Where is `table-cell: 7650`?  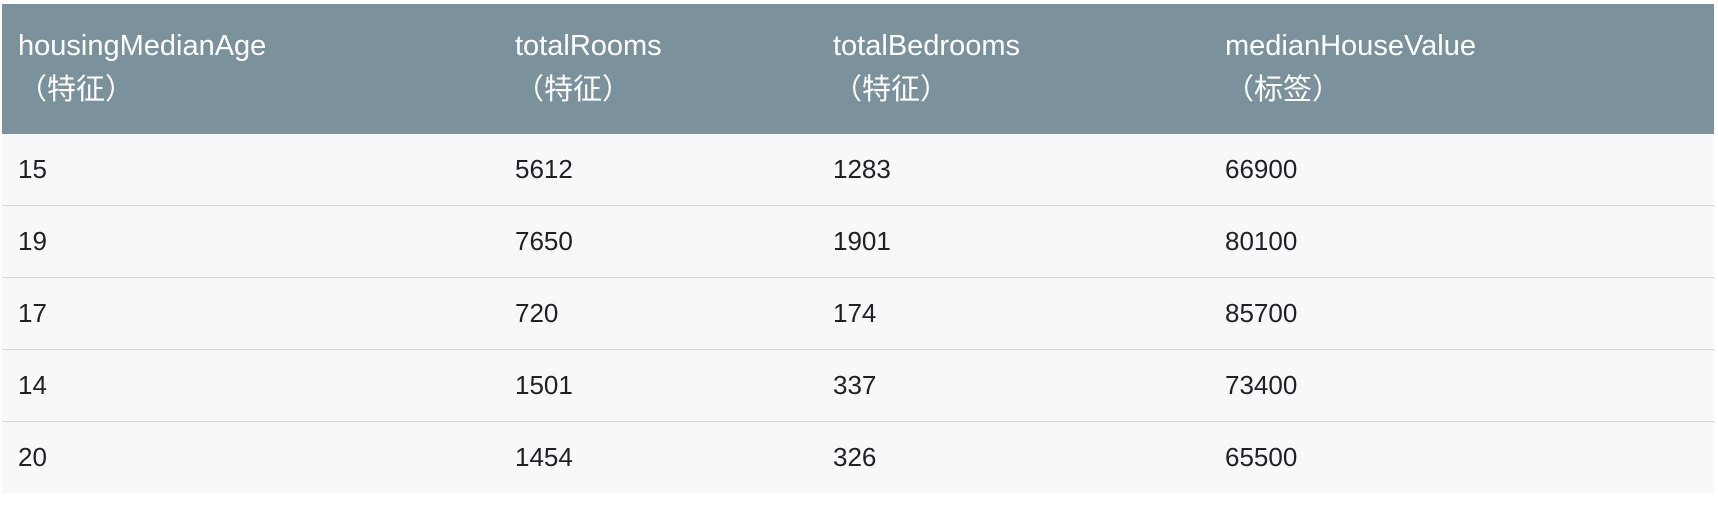 table-cell: 7650 is located at coordinates (658, 241).